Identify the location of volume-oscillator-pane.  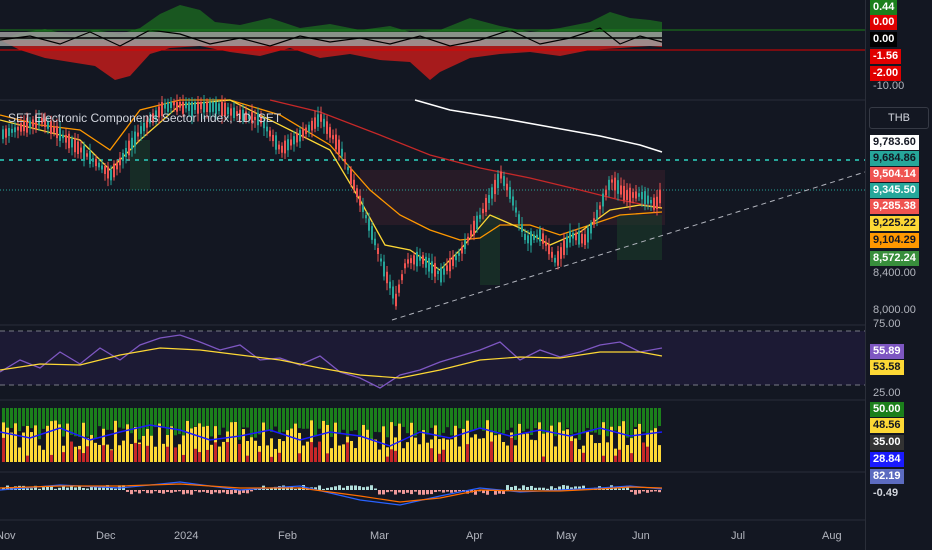
(331, 435).